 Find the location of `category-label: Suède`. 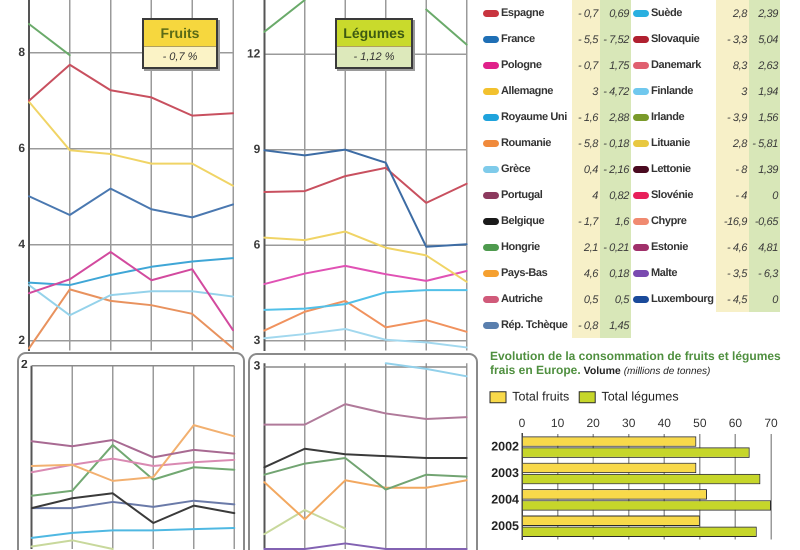

category-label: Suède is located at coordinates (666, 13).